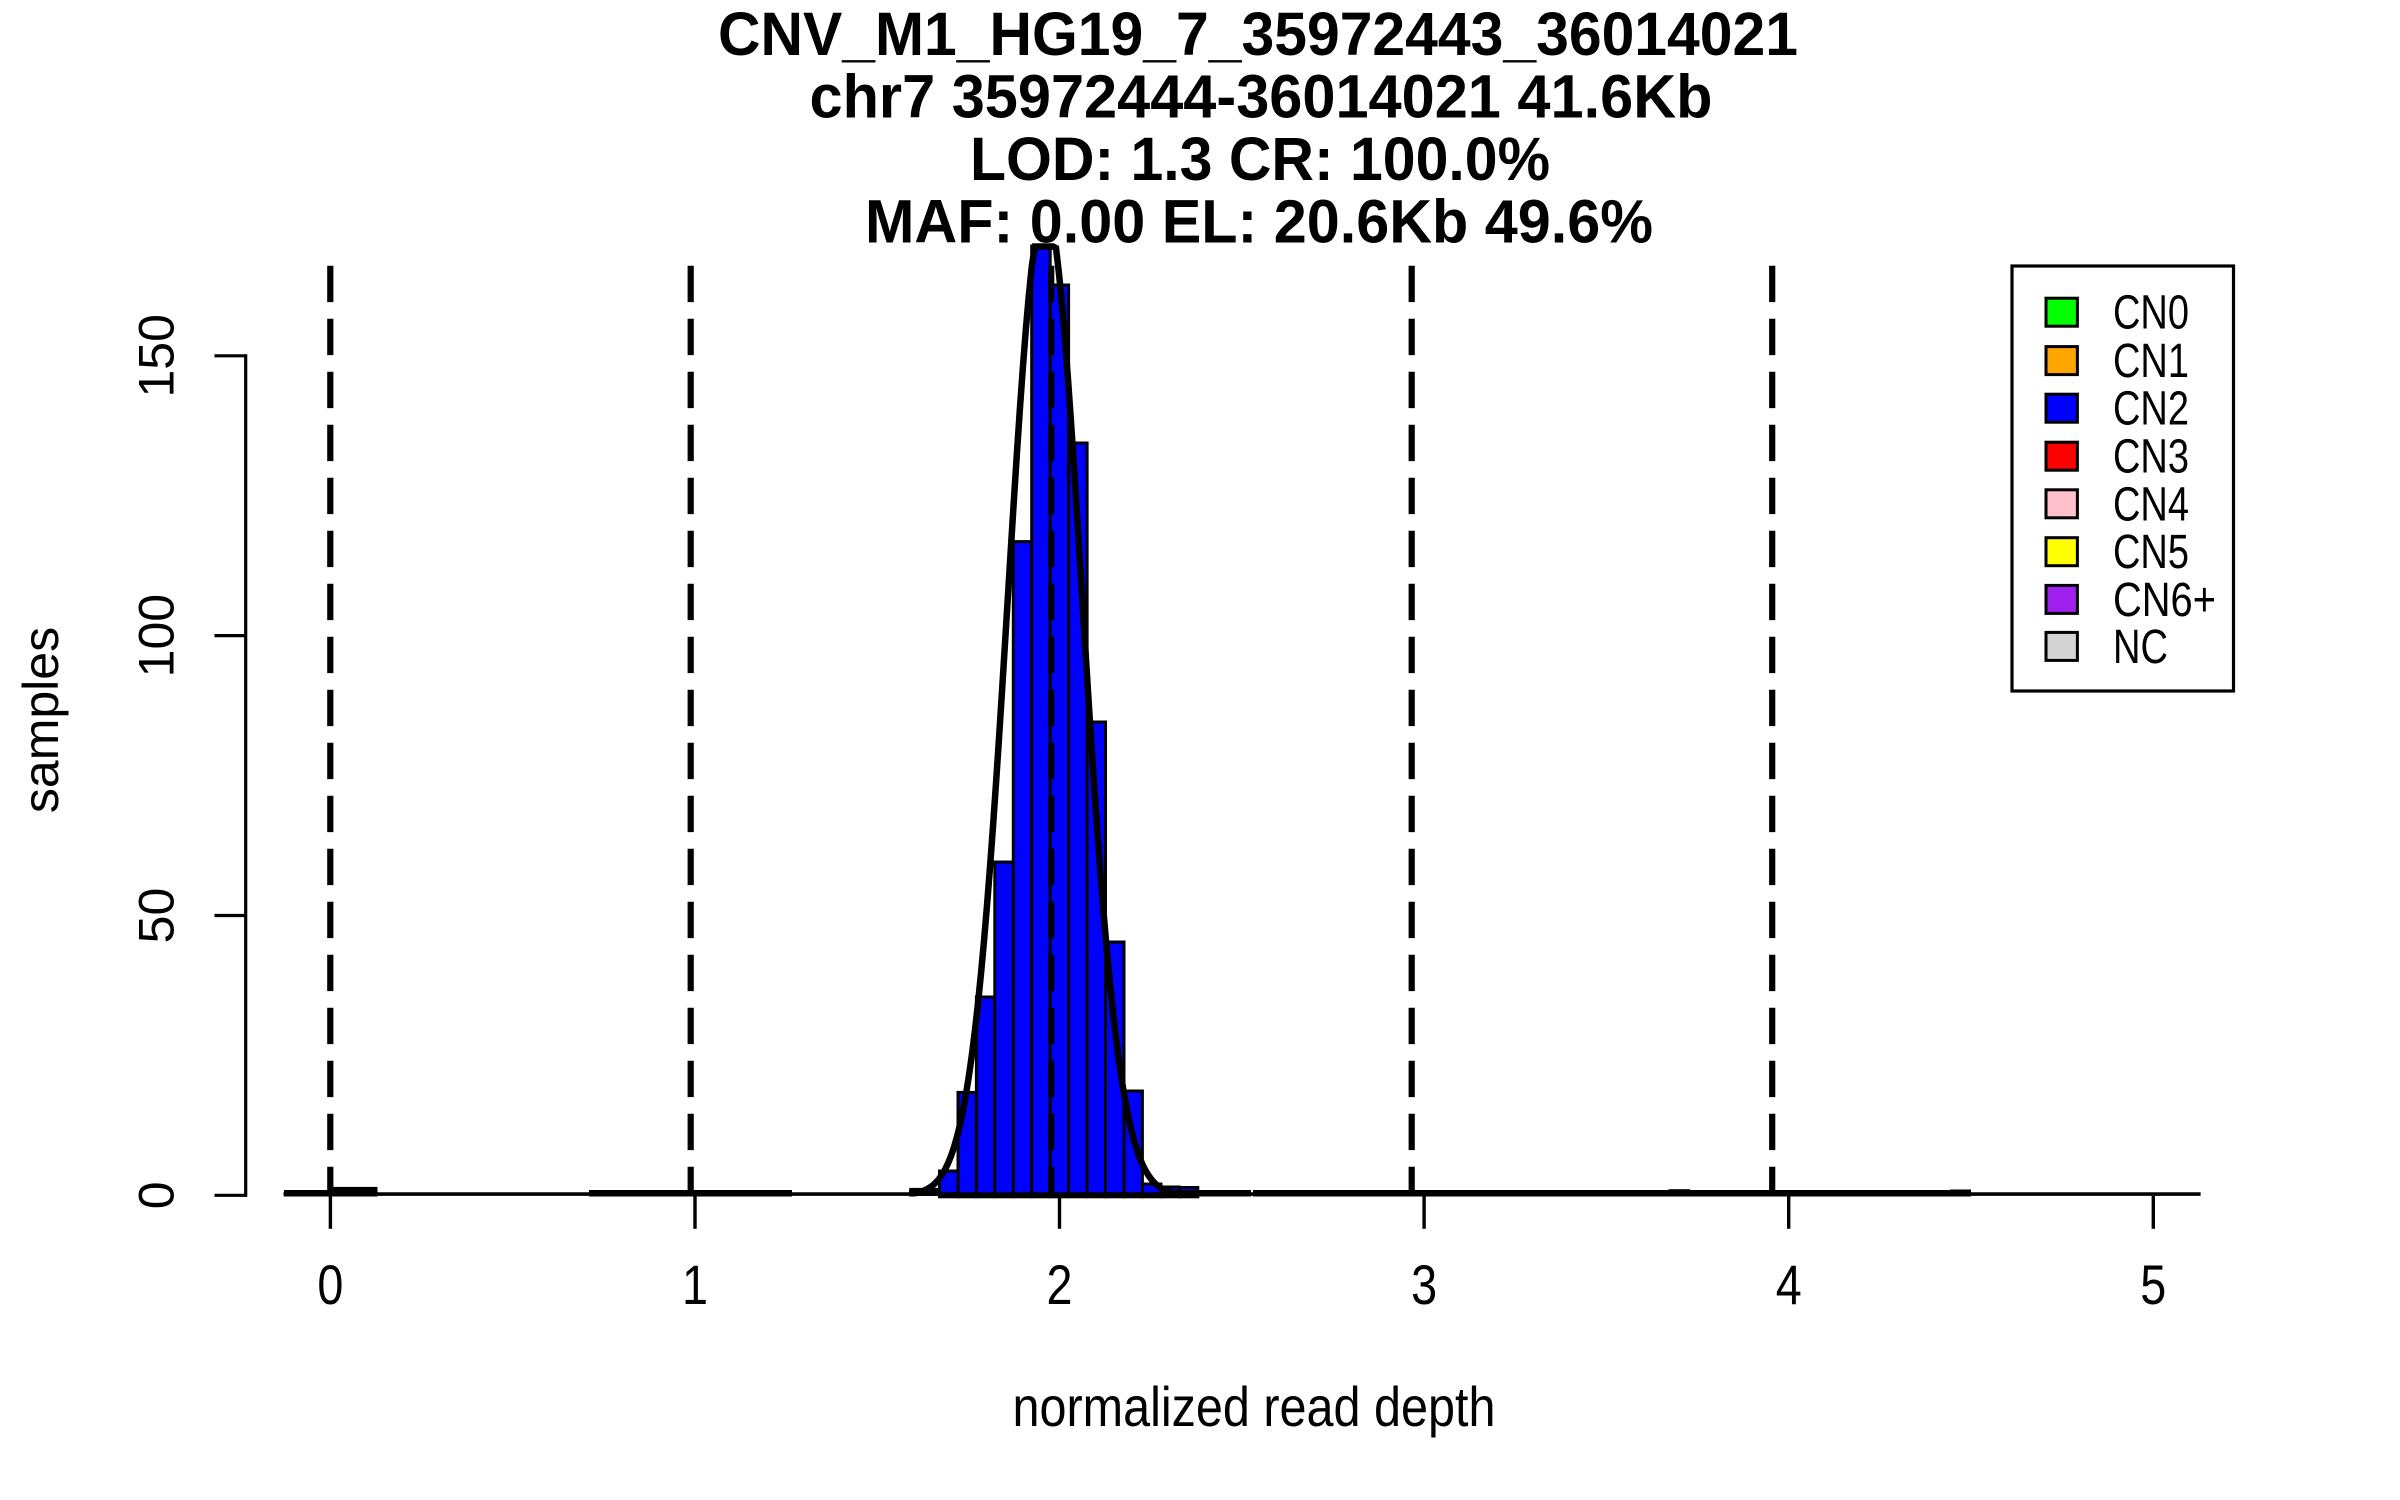 The height and width of the screenshot is (1500, 2400). What do you see at coordinates (2151, 504) in the screenshot?
I see `svg-text: CN4` at bounding box center [2151, 504].